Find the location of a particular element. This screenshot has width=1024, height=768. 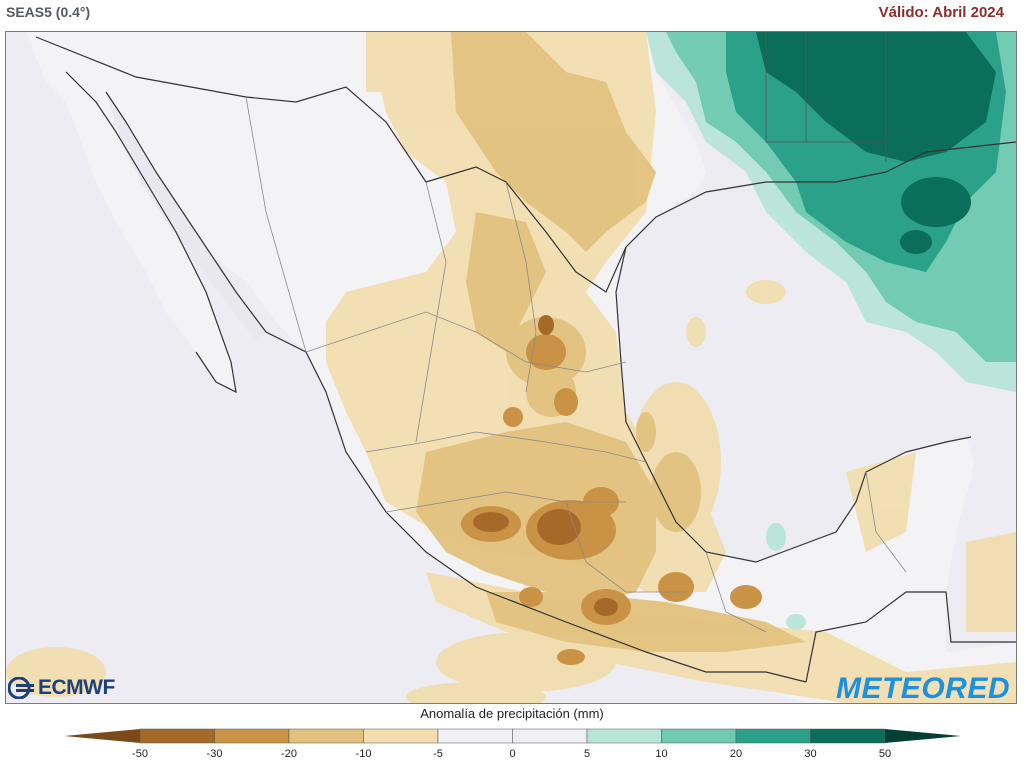

baja-california is located at coordinates (151, 232).